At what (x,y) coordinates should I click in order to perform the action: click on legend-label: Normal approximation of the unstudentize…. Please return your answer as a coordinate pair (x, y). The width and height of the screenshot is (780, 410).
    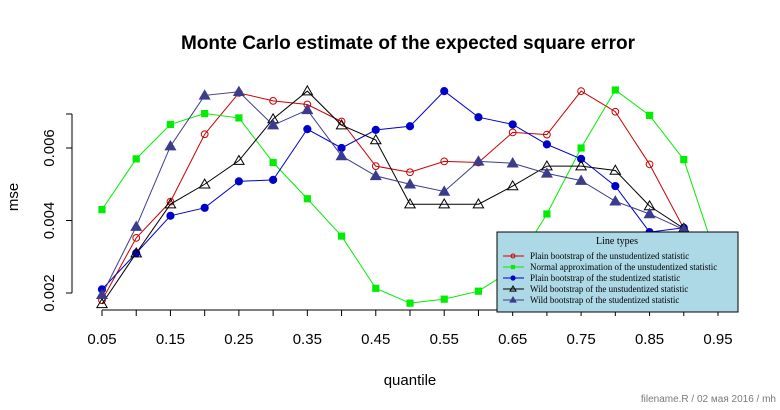
    Looking at the image, I should click on (623, 267).